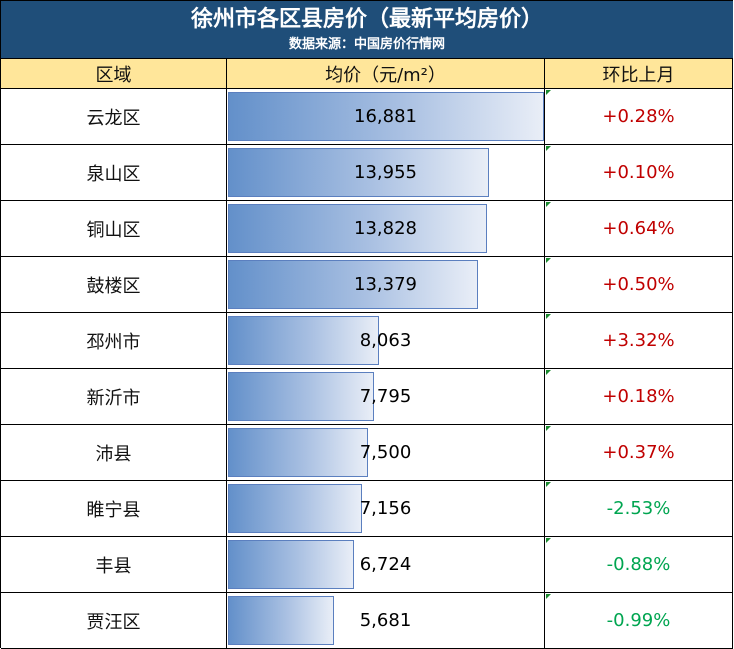  What do you see at coordinates (114, 74) in the screenshot?
I see `header-region: 区域` at bounding box center [114, 74].